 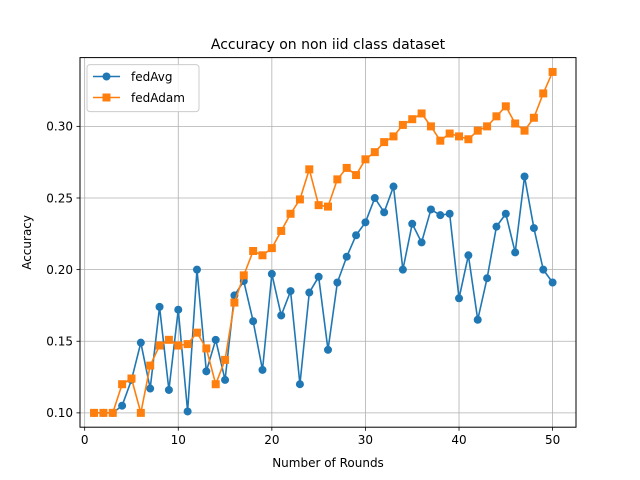 What do you see at coordinates (59, 127) in the screenshot?
I see `y-tick-label: 0.30` at bounding box center [59, 127].